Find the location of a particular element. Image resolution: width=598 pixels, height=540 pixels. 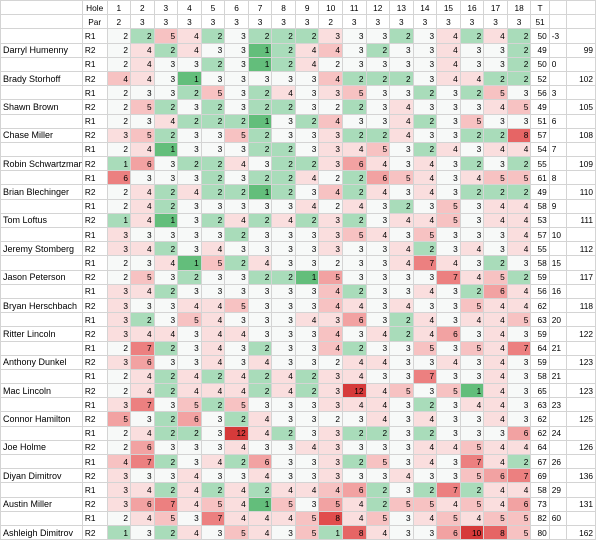

player-round-row: Chase Miller R2 3 5 2 3 3 5 2 3 3 3 2 2 4 3 3 2 2 8 57 108 is located at coordinates (298, 135).